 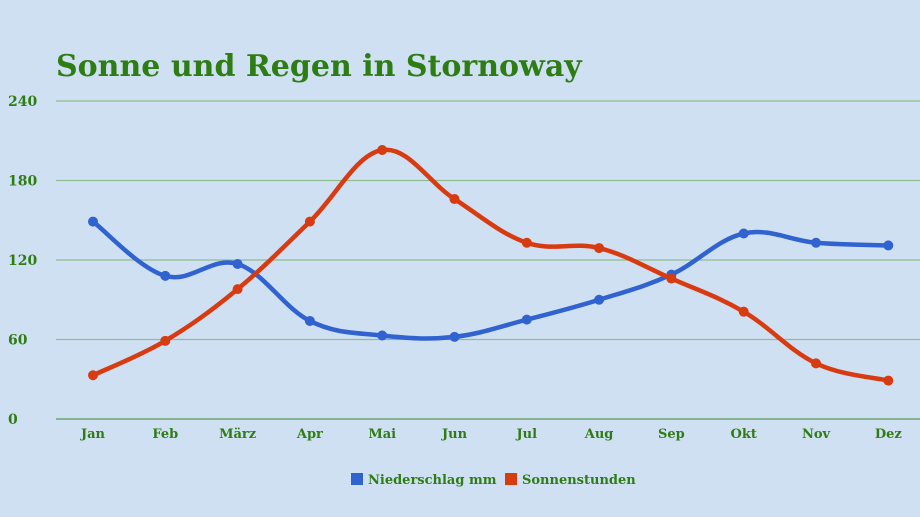 I want to click on x-axis-ticks: Jan Feb März Apr Mai Jun Jul Aug Sep Okt Nov Dez, so click(x=491, y=434).